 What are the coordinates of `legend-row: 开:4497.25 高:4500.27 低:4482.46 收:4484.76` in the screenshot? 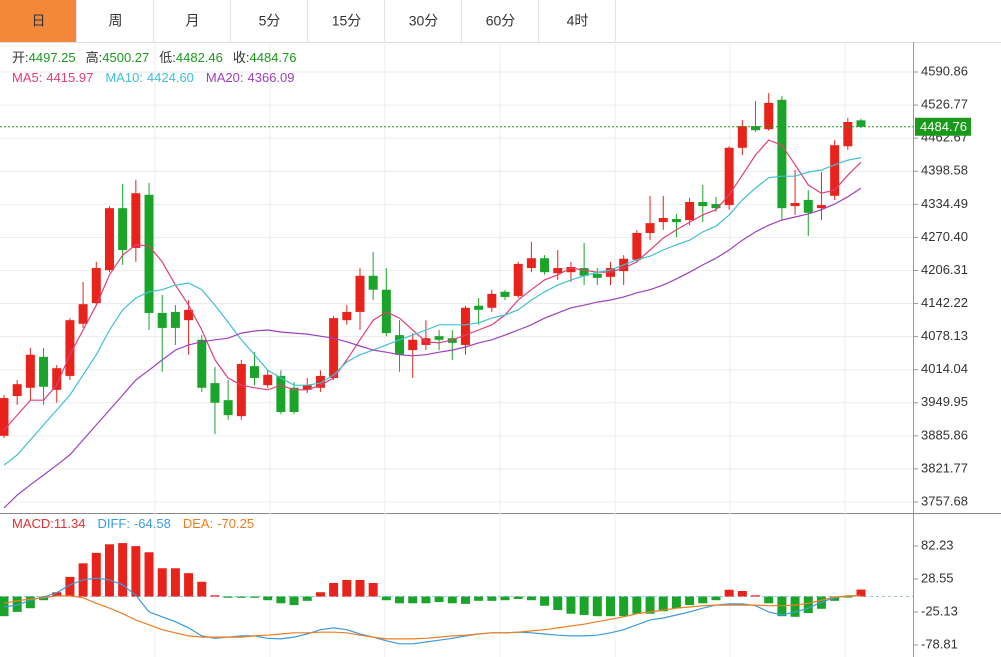 It's located at (154, 57).